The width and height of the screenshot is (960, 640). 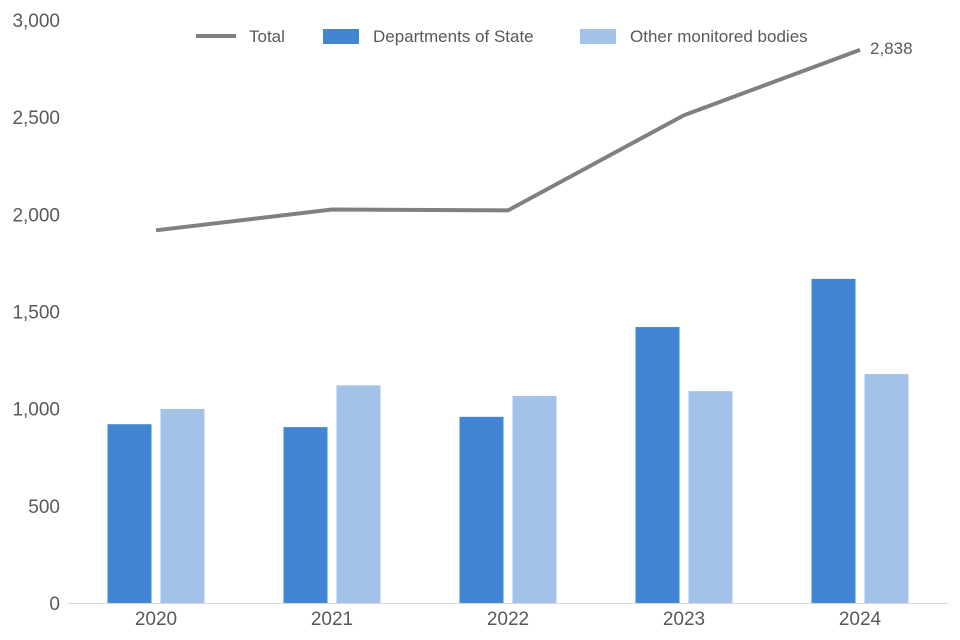 I want to click on legend-item-departments: Departments of State, so click(x=428, y=36).